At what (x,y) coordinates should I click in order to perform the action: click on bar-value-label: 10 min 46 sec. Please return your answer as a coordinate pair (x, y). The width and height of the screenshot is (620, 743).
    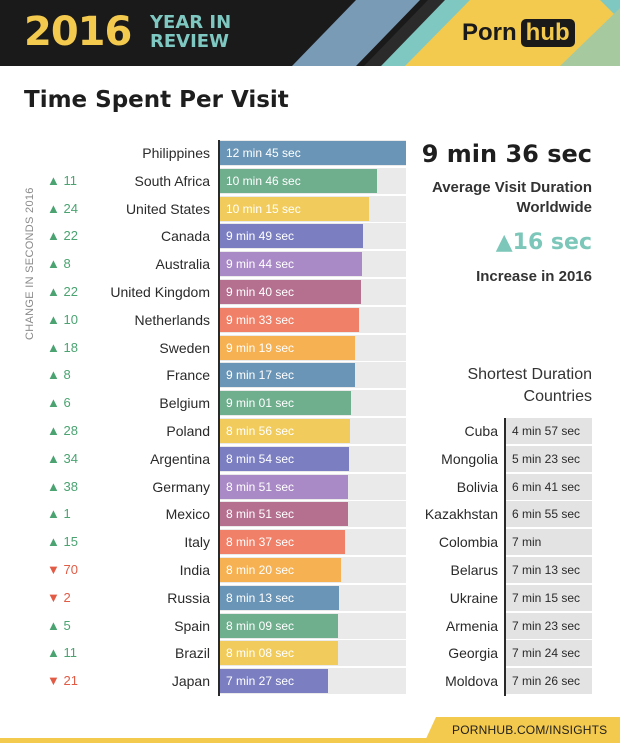
    Looking at the image, I should click on (263, 180).